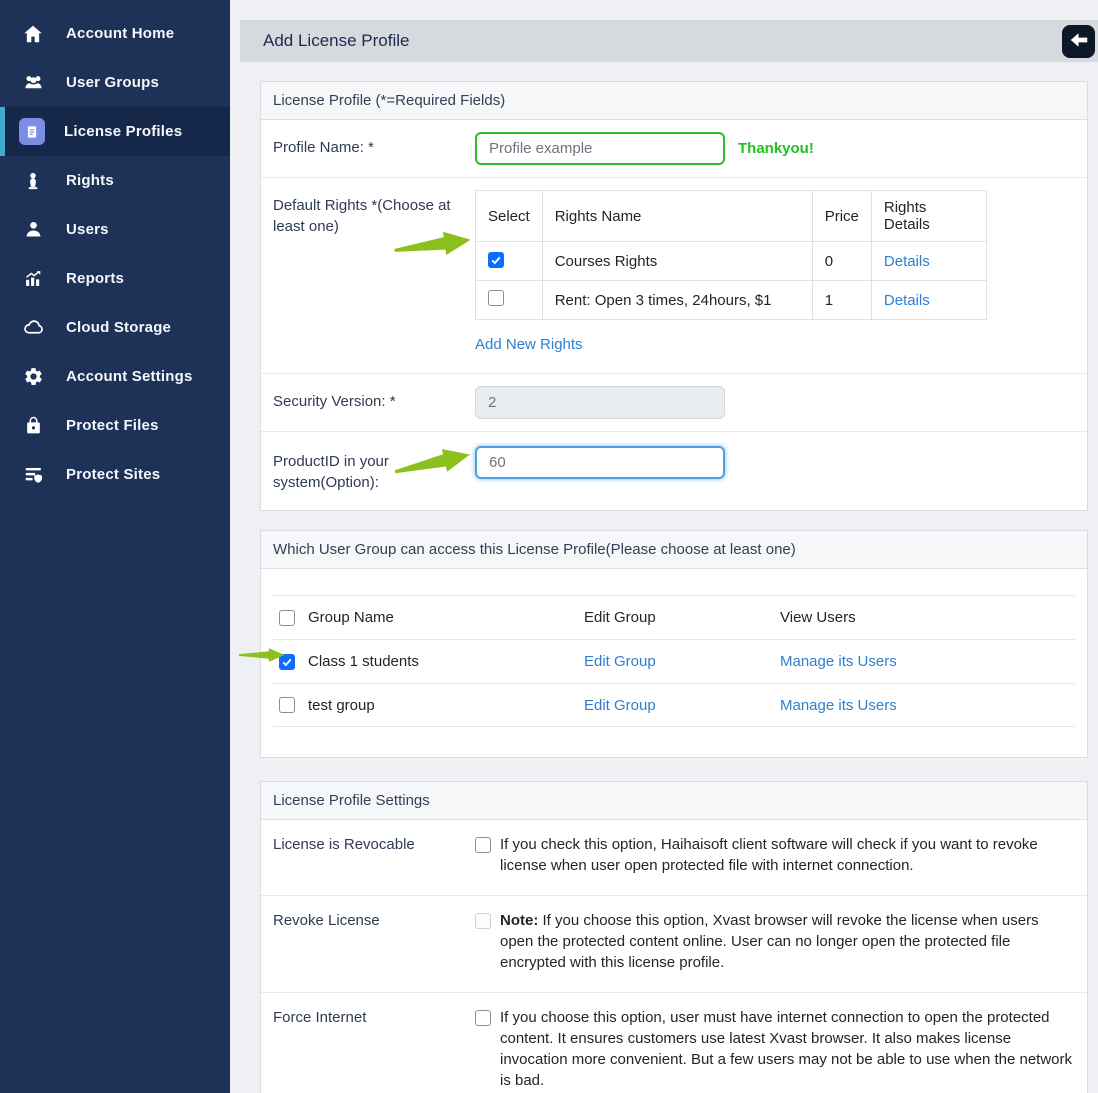 This screenshot has height=1093, width=1098. I want to click on sidebar-item-label: Users, so click(87, 229).